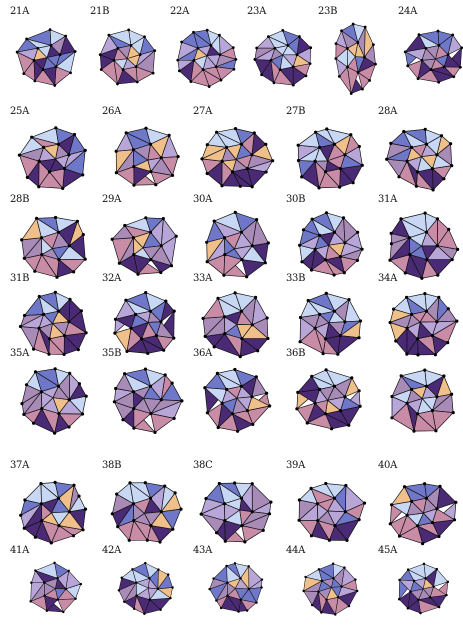 The image size is (463, 635). Describe the element at coordinates (237, 239) in the screenshot. I see `polyhedron-cell: 30A` at that location.